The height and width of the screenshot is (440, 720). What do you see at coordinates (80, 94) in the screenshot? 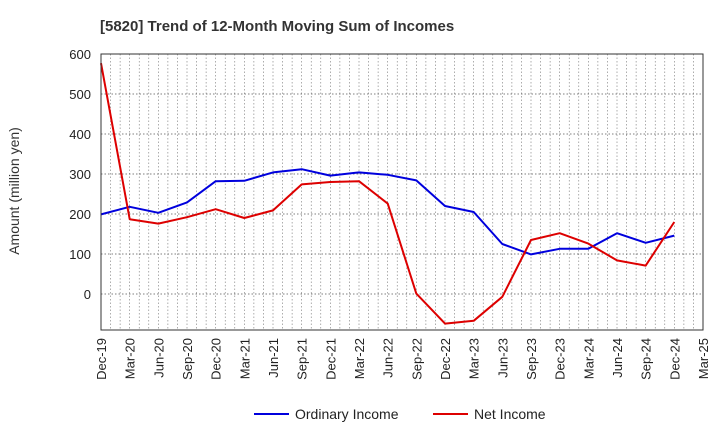
I see `y-tick-label: 500` at bounding box center [80, 94].